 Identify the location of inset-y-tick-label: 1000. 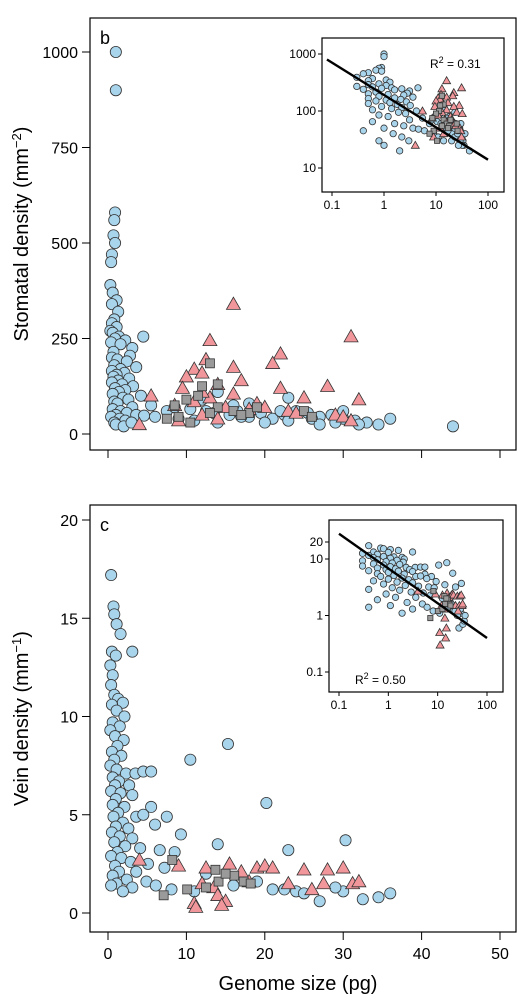
(302, 54).